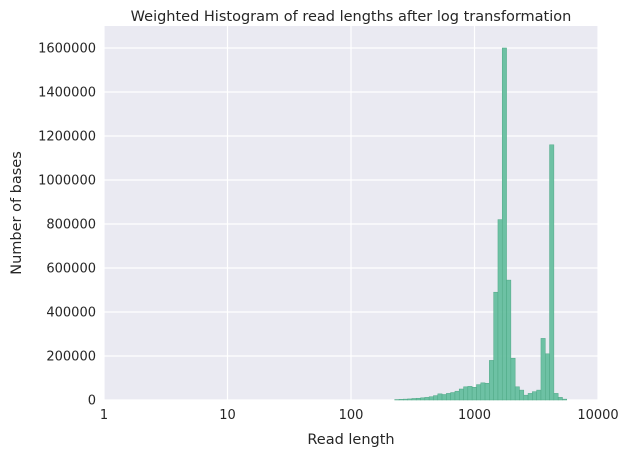 This screenshot has height=457, width=630. I want to click on x-tick-label: 100, so click(351, 415).